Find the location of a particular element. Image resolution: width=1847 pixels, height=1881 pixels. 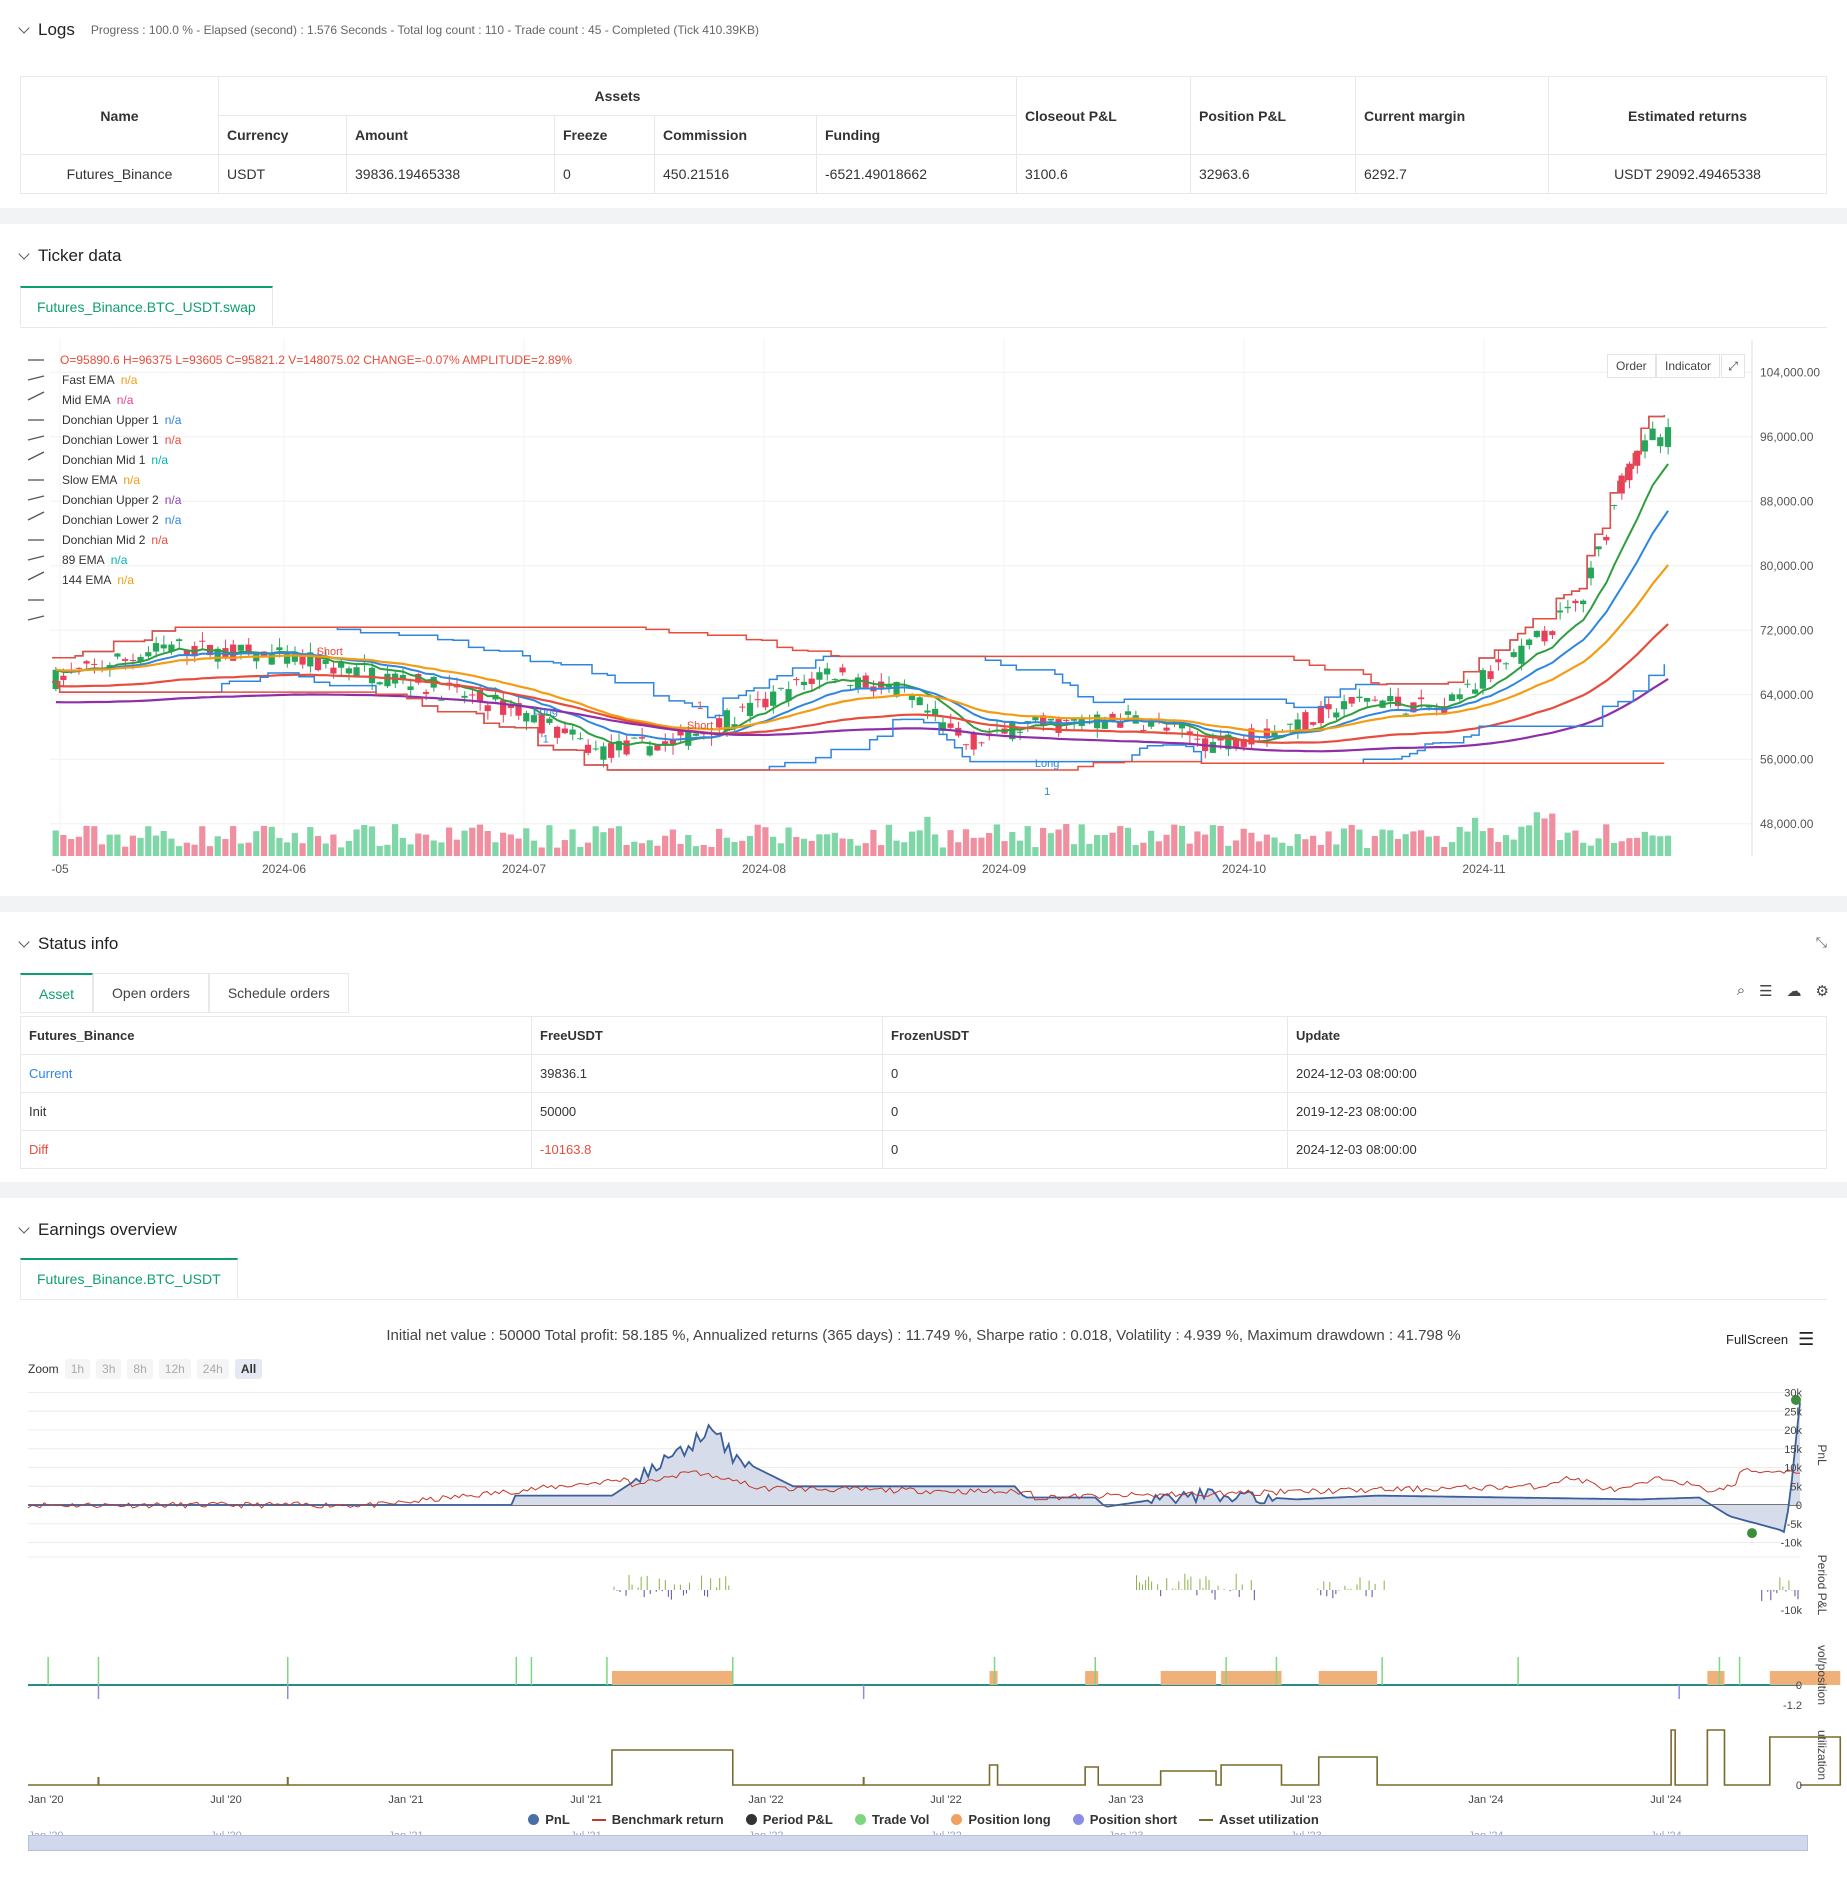

indicator-item: 144 EMA n/a is located at coordinates (121, 580).